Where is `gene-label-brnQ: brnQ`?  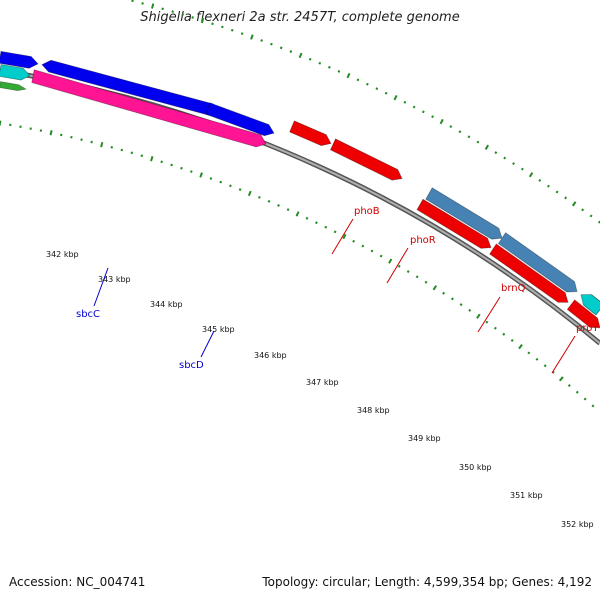 gene-label-brnQ: brnQ is located at coordinates (513, 288).